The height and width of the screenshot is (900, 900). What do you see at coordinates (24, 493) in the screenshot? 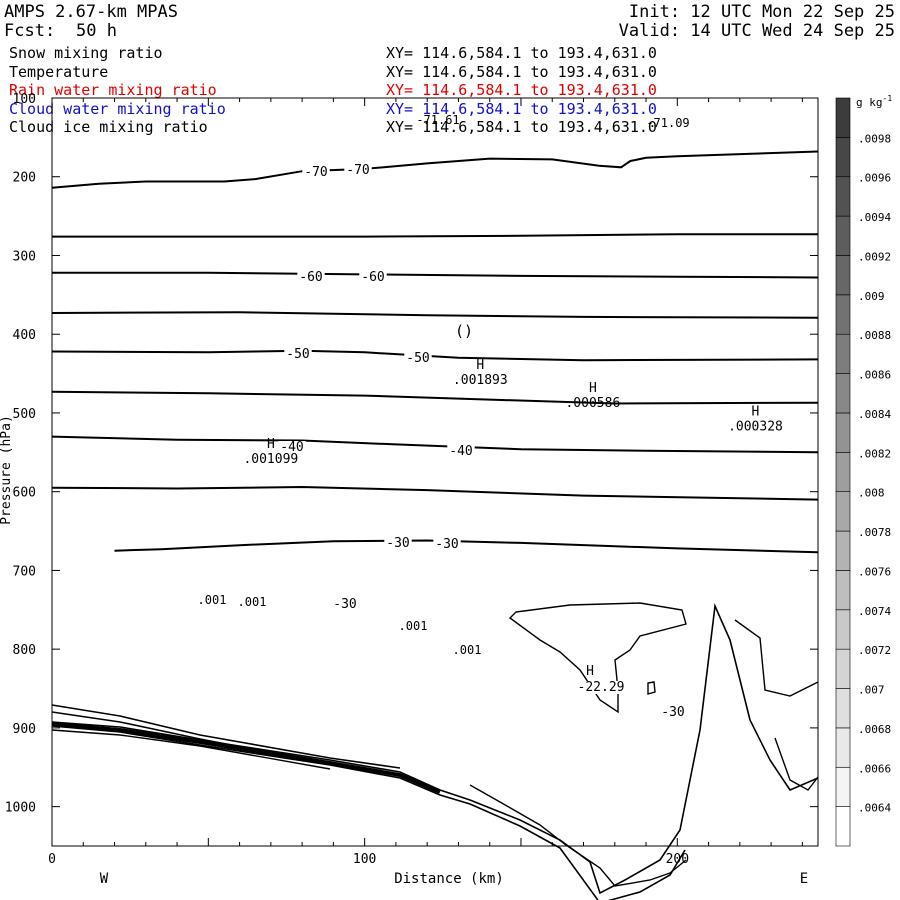
I see `y-tick-label: 600` at bounding box center [24, 493].